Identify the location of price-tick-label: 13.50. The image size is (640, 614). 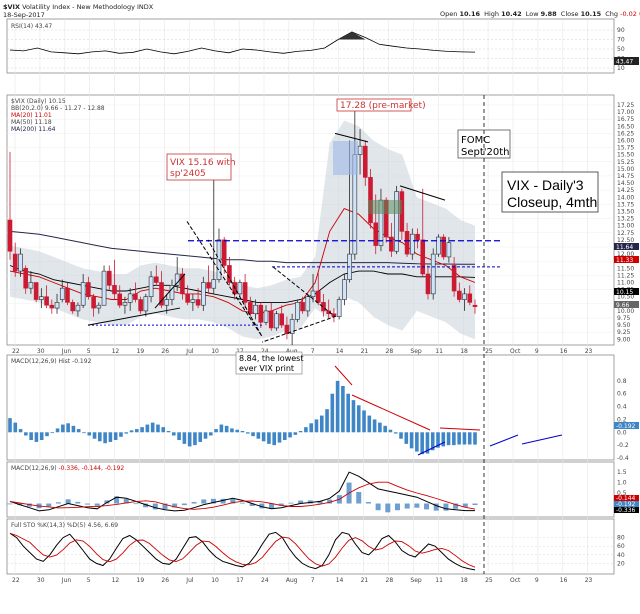
(625, 211).